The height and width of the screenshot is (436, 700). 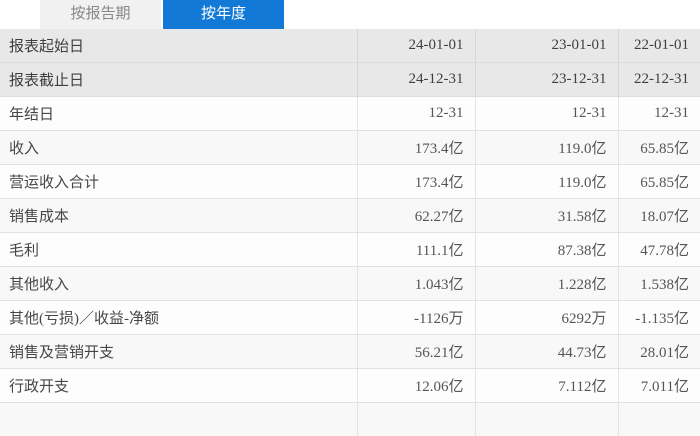 What do you see at coordinates (659, 216) in the screenshot?
I see `cell-value-col3: 18.07亿` at bounding box center [659, 216].